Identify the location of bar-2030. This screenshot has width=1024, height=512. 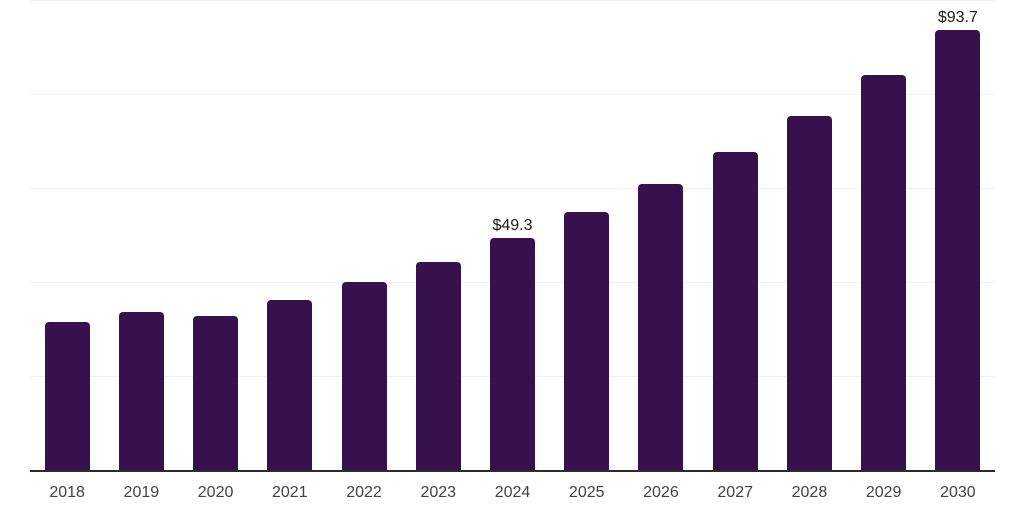
(958, 249).